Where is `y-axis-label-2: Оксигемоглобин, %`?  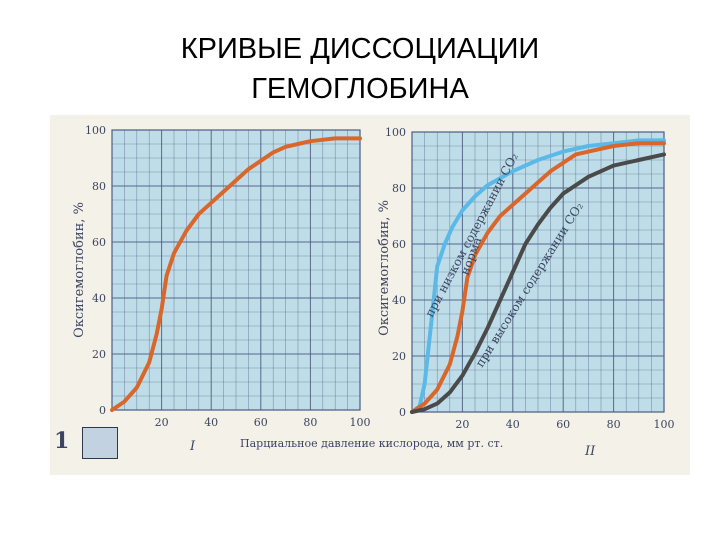 y-axis-label-2: Оксигемоглобин, % is located at coordinates (384, 268).